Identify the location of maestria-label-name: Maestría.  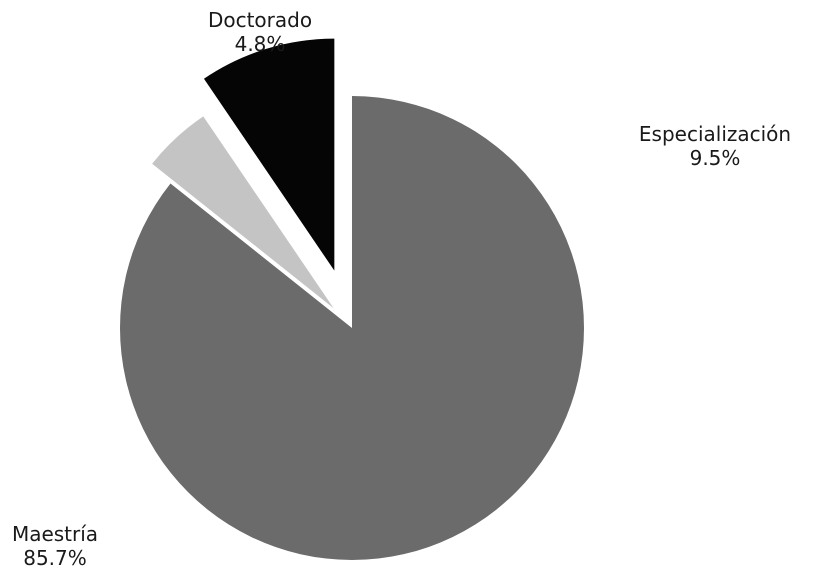
(55, 534).